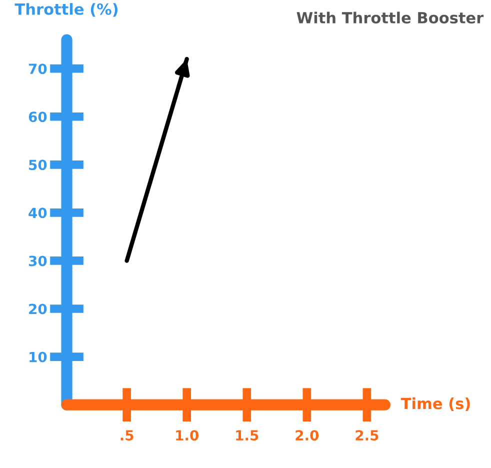  I want to click on x-axis-title: Time (s), so click(435, 404).